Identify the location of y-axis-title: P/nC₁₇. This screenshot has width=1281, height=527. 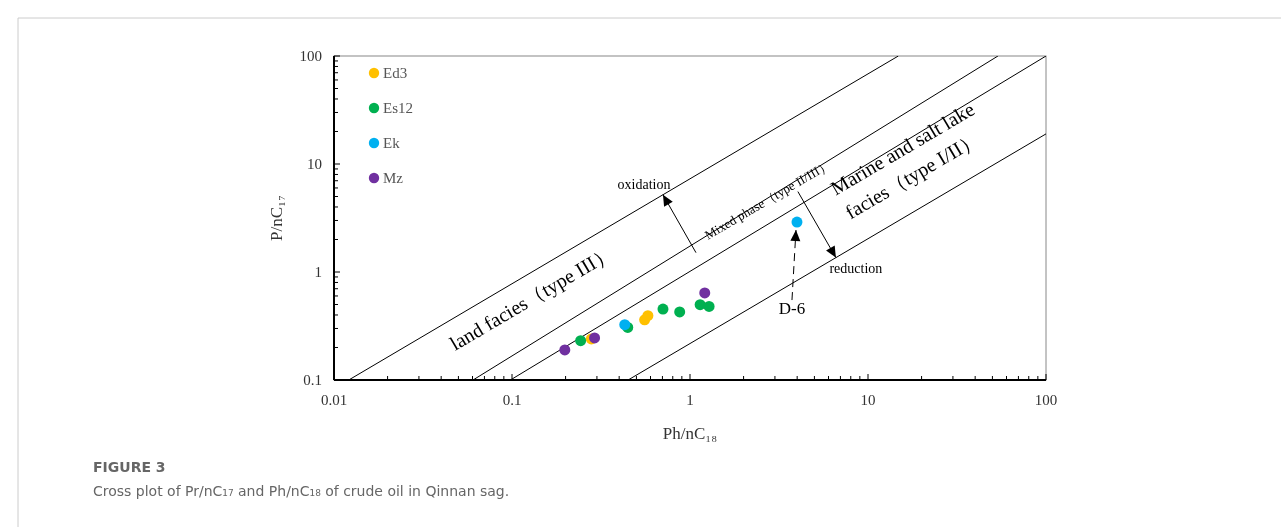
(276, 217).